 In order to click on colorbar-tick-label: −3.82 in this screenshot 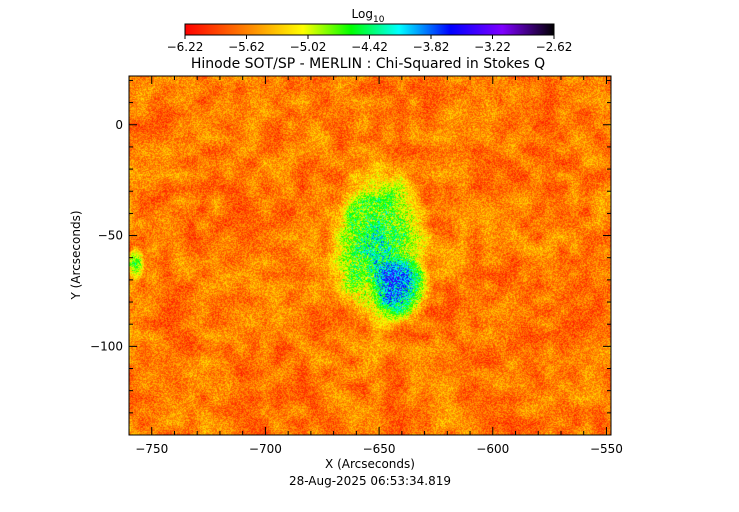, I will do `click(431, 47)`.